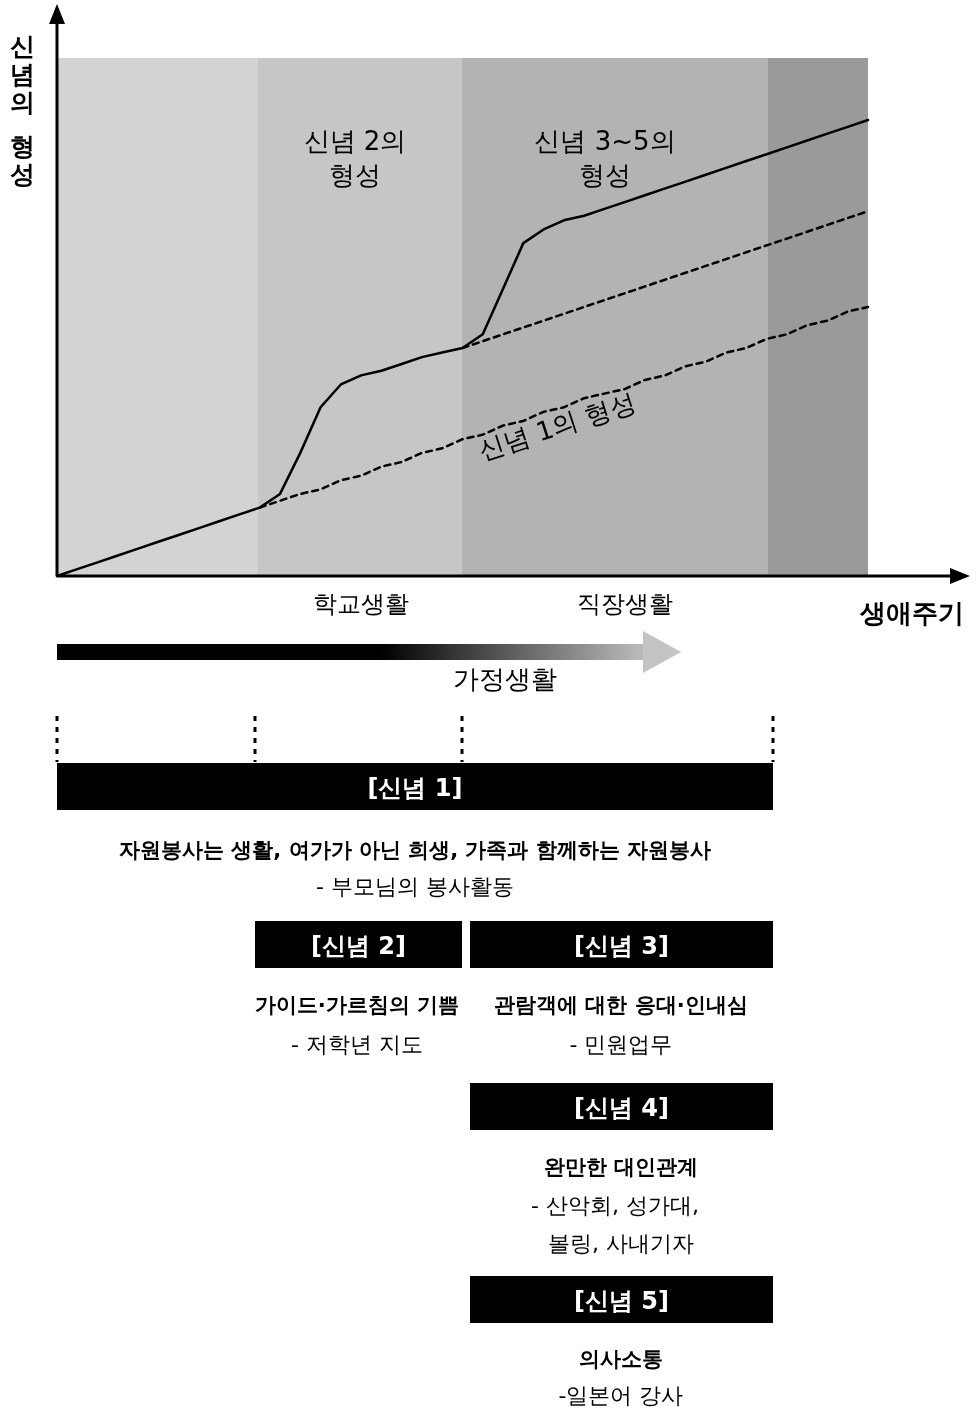  Describe the element at coordinates (415, 886) in the screenshot. I see `text: - 부모님의 봉사활동` at that location.